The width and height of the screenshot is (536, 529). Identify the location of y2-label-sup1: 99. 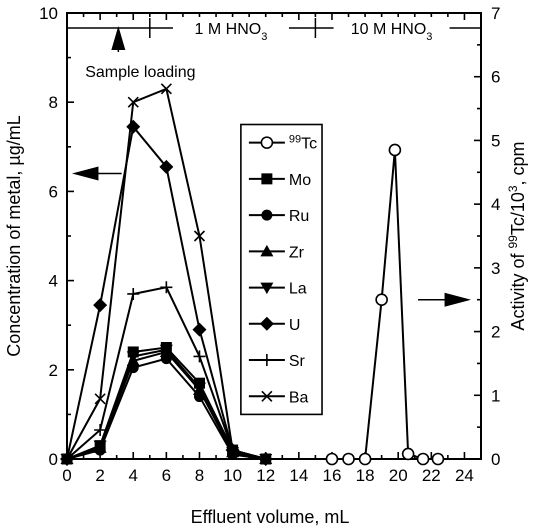
(513, 242).